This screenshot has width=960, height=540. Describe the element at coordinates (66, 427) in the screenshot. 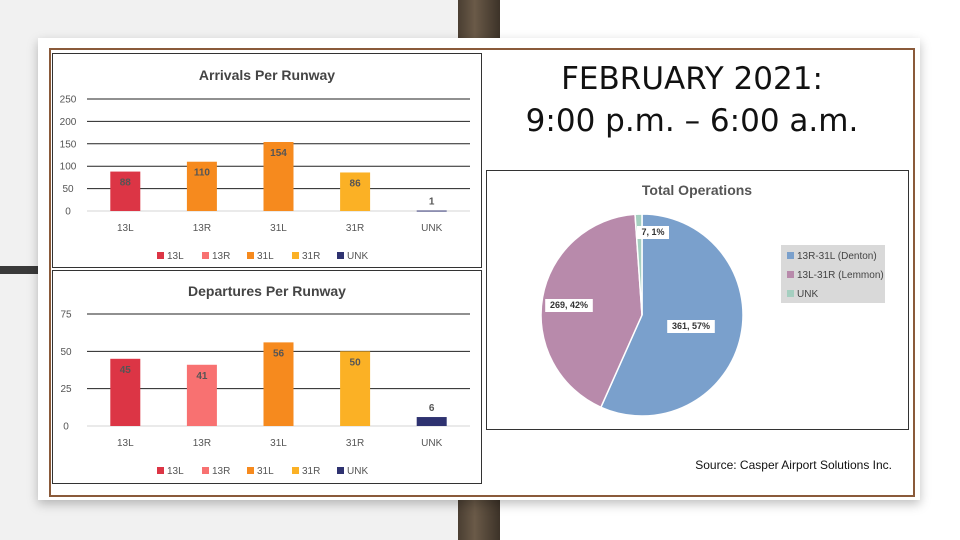

I see `departures-y-tick-label: 0` at that location.